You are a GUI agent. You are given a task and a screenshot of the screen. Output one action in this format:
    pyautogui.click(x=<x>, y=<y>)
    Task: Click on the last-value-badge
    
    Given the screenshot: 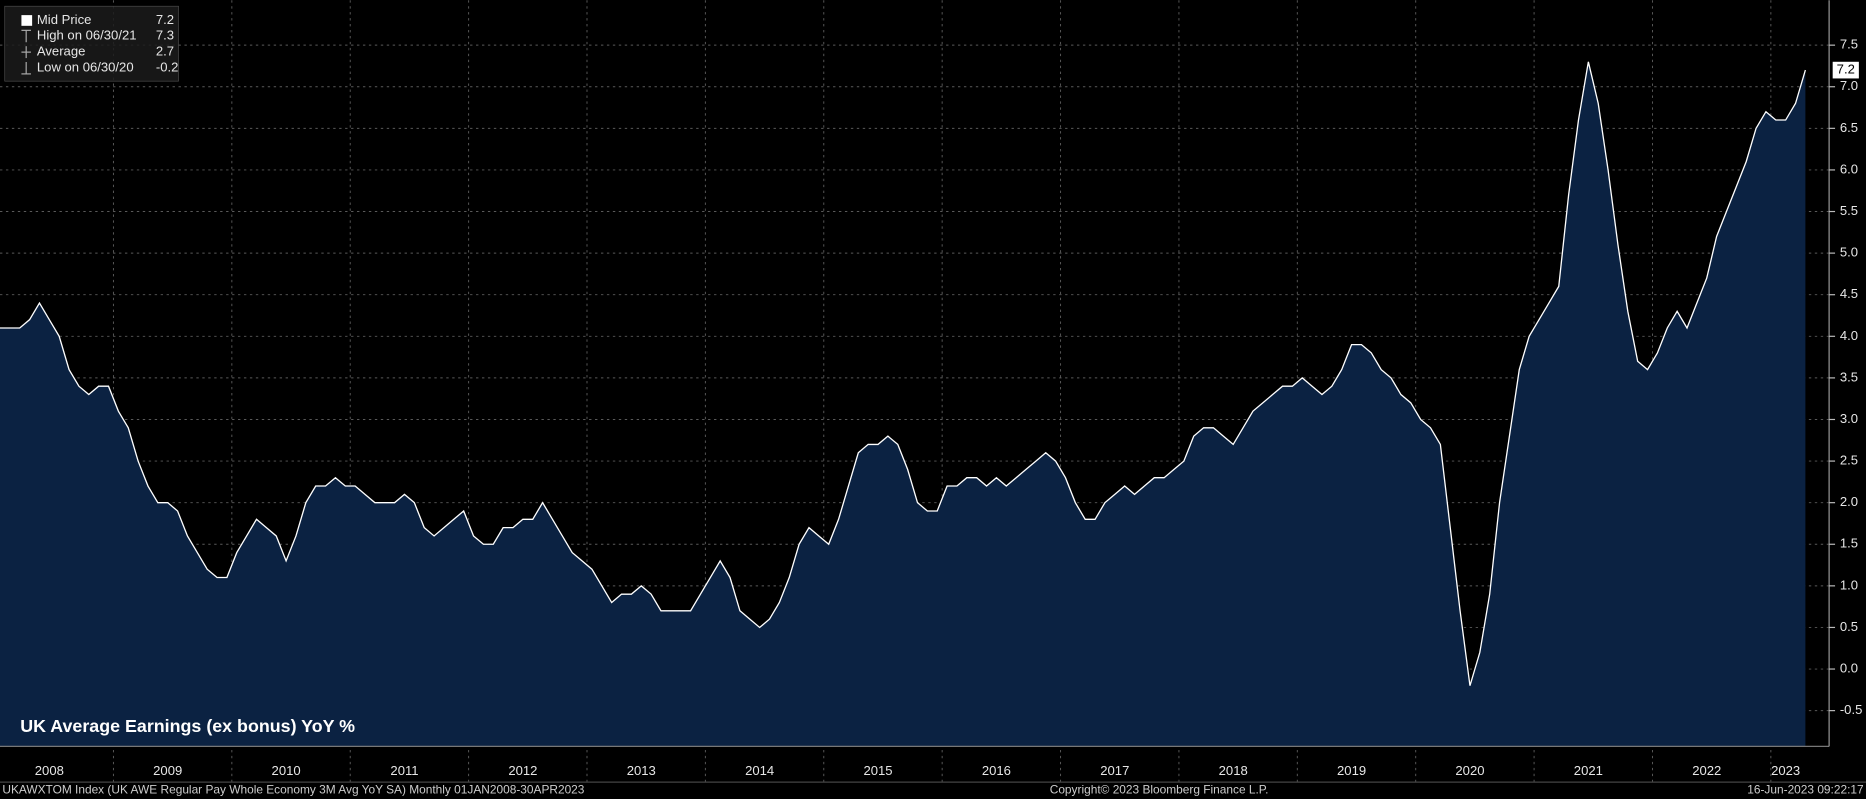 What is the action you would take?
    pyautogui.click(x=1845, y=70)
    